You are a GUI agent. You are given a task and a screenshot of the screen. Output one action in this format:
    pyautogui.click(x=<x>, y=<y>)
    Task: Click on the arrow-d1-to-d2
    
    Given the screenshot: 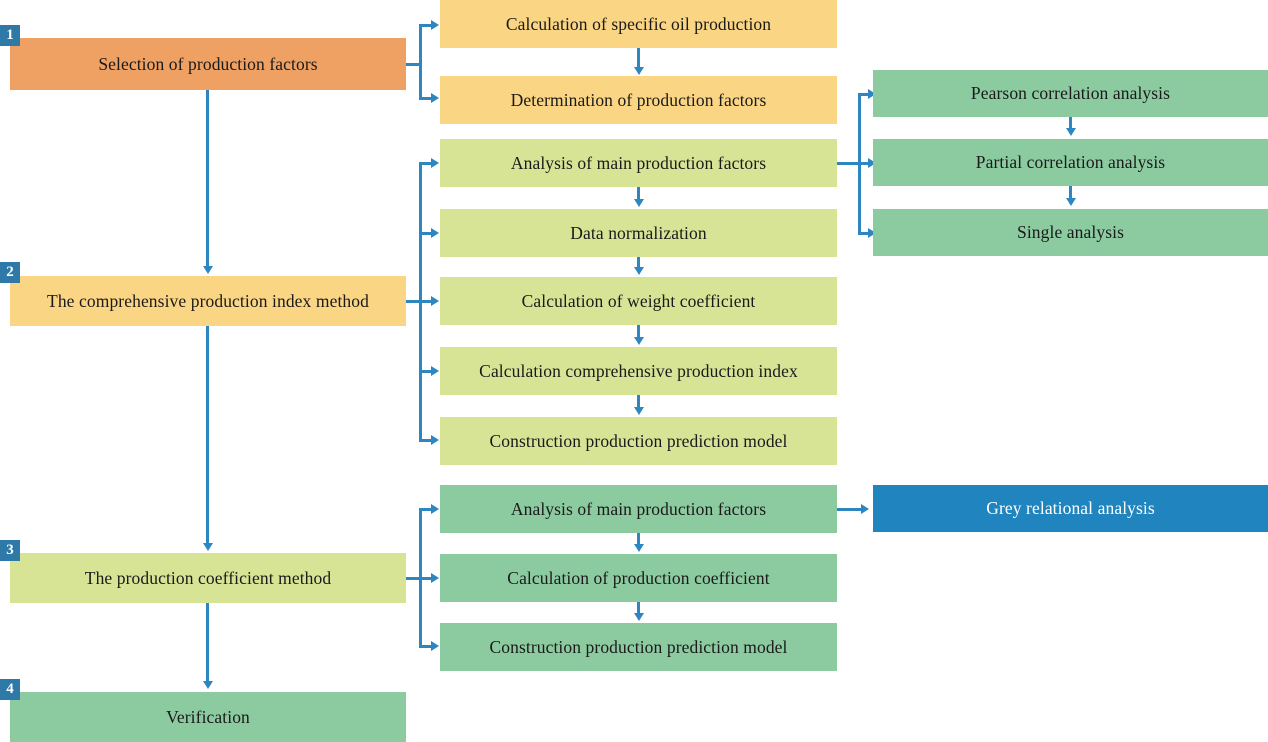 What is the action you would take?
    pyautogui.click(x=1071, y=132)
    